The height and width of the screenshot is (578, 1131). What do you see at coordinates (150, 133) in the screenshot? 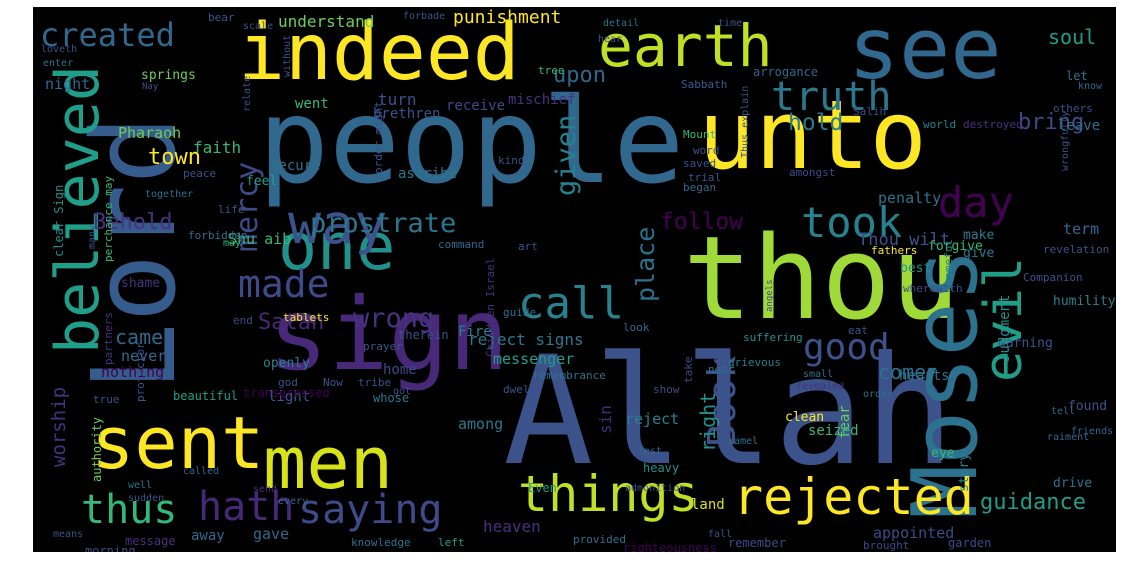
I see `word: Pharaoh` at bounding box center [150, 133].